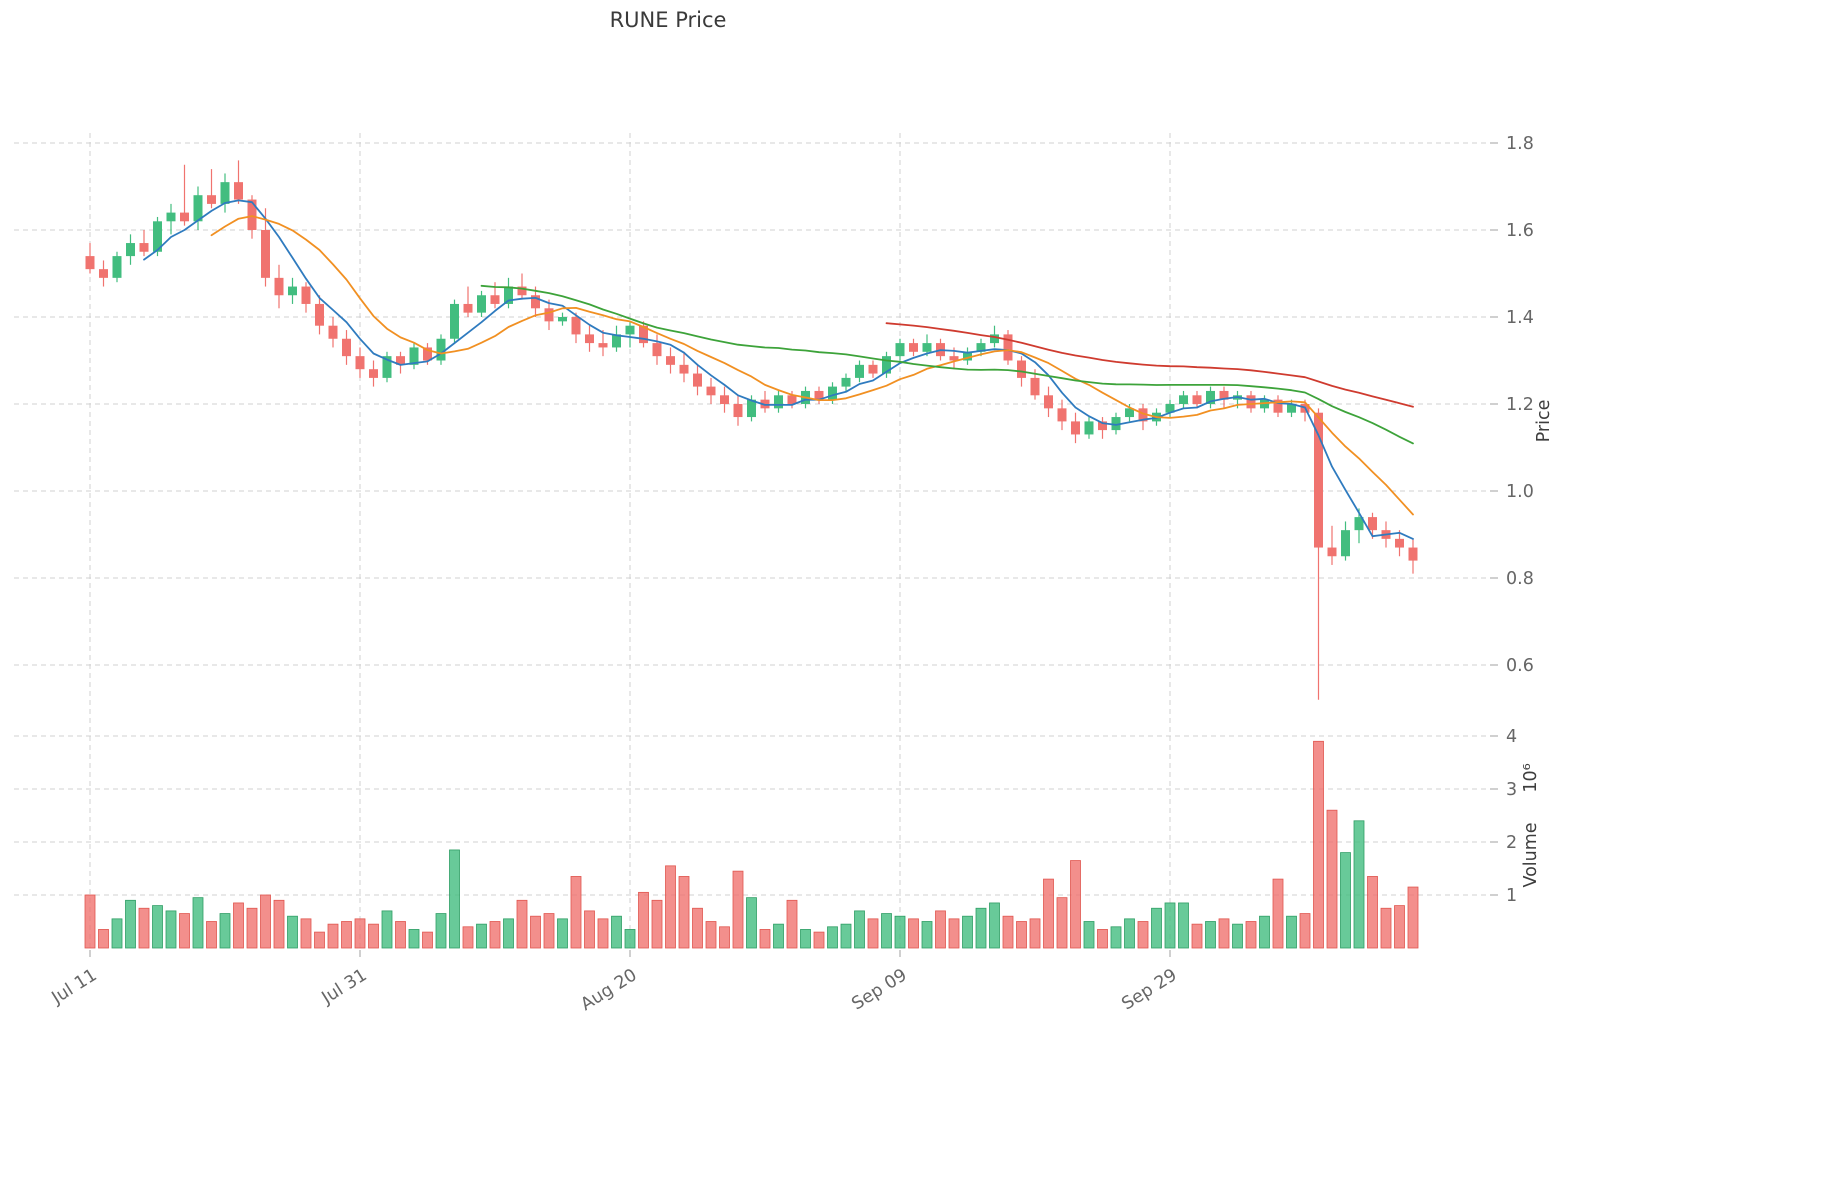 This screenshot has width=1834, height=1202. I want to click on price-axis-title: Price, so click(1544, 421).